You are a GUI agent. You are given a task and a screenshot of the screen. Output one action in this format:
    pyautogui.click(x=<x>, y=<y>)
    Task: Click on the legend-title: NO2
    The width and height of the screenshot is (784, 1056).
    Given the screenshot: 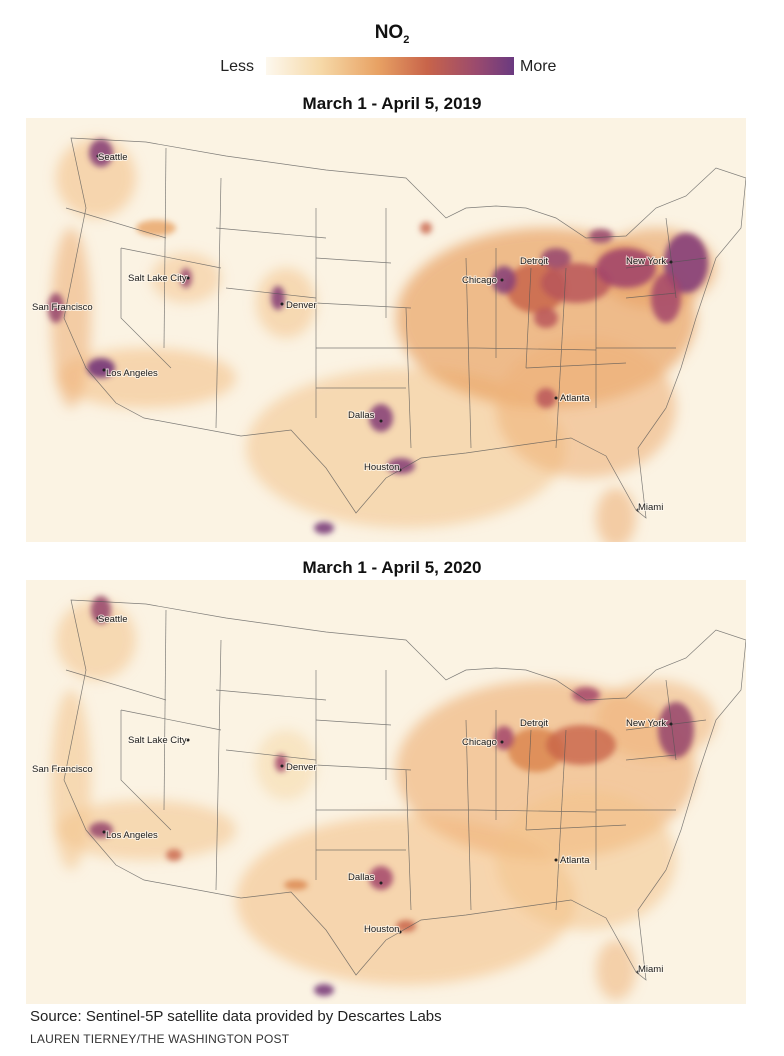 What is the action you would take?
    pyautogui.click(x=392, y=34)
    